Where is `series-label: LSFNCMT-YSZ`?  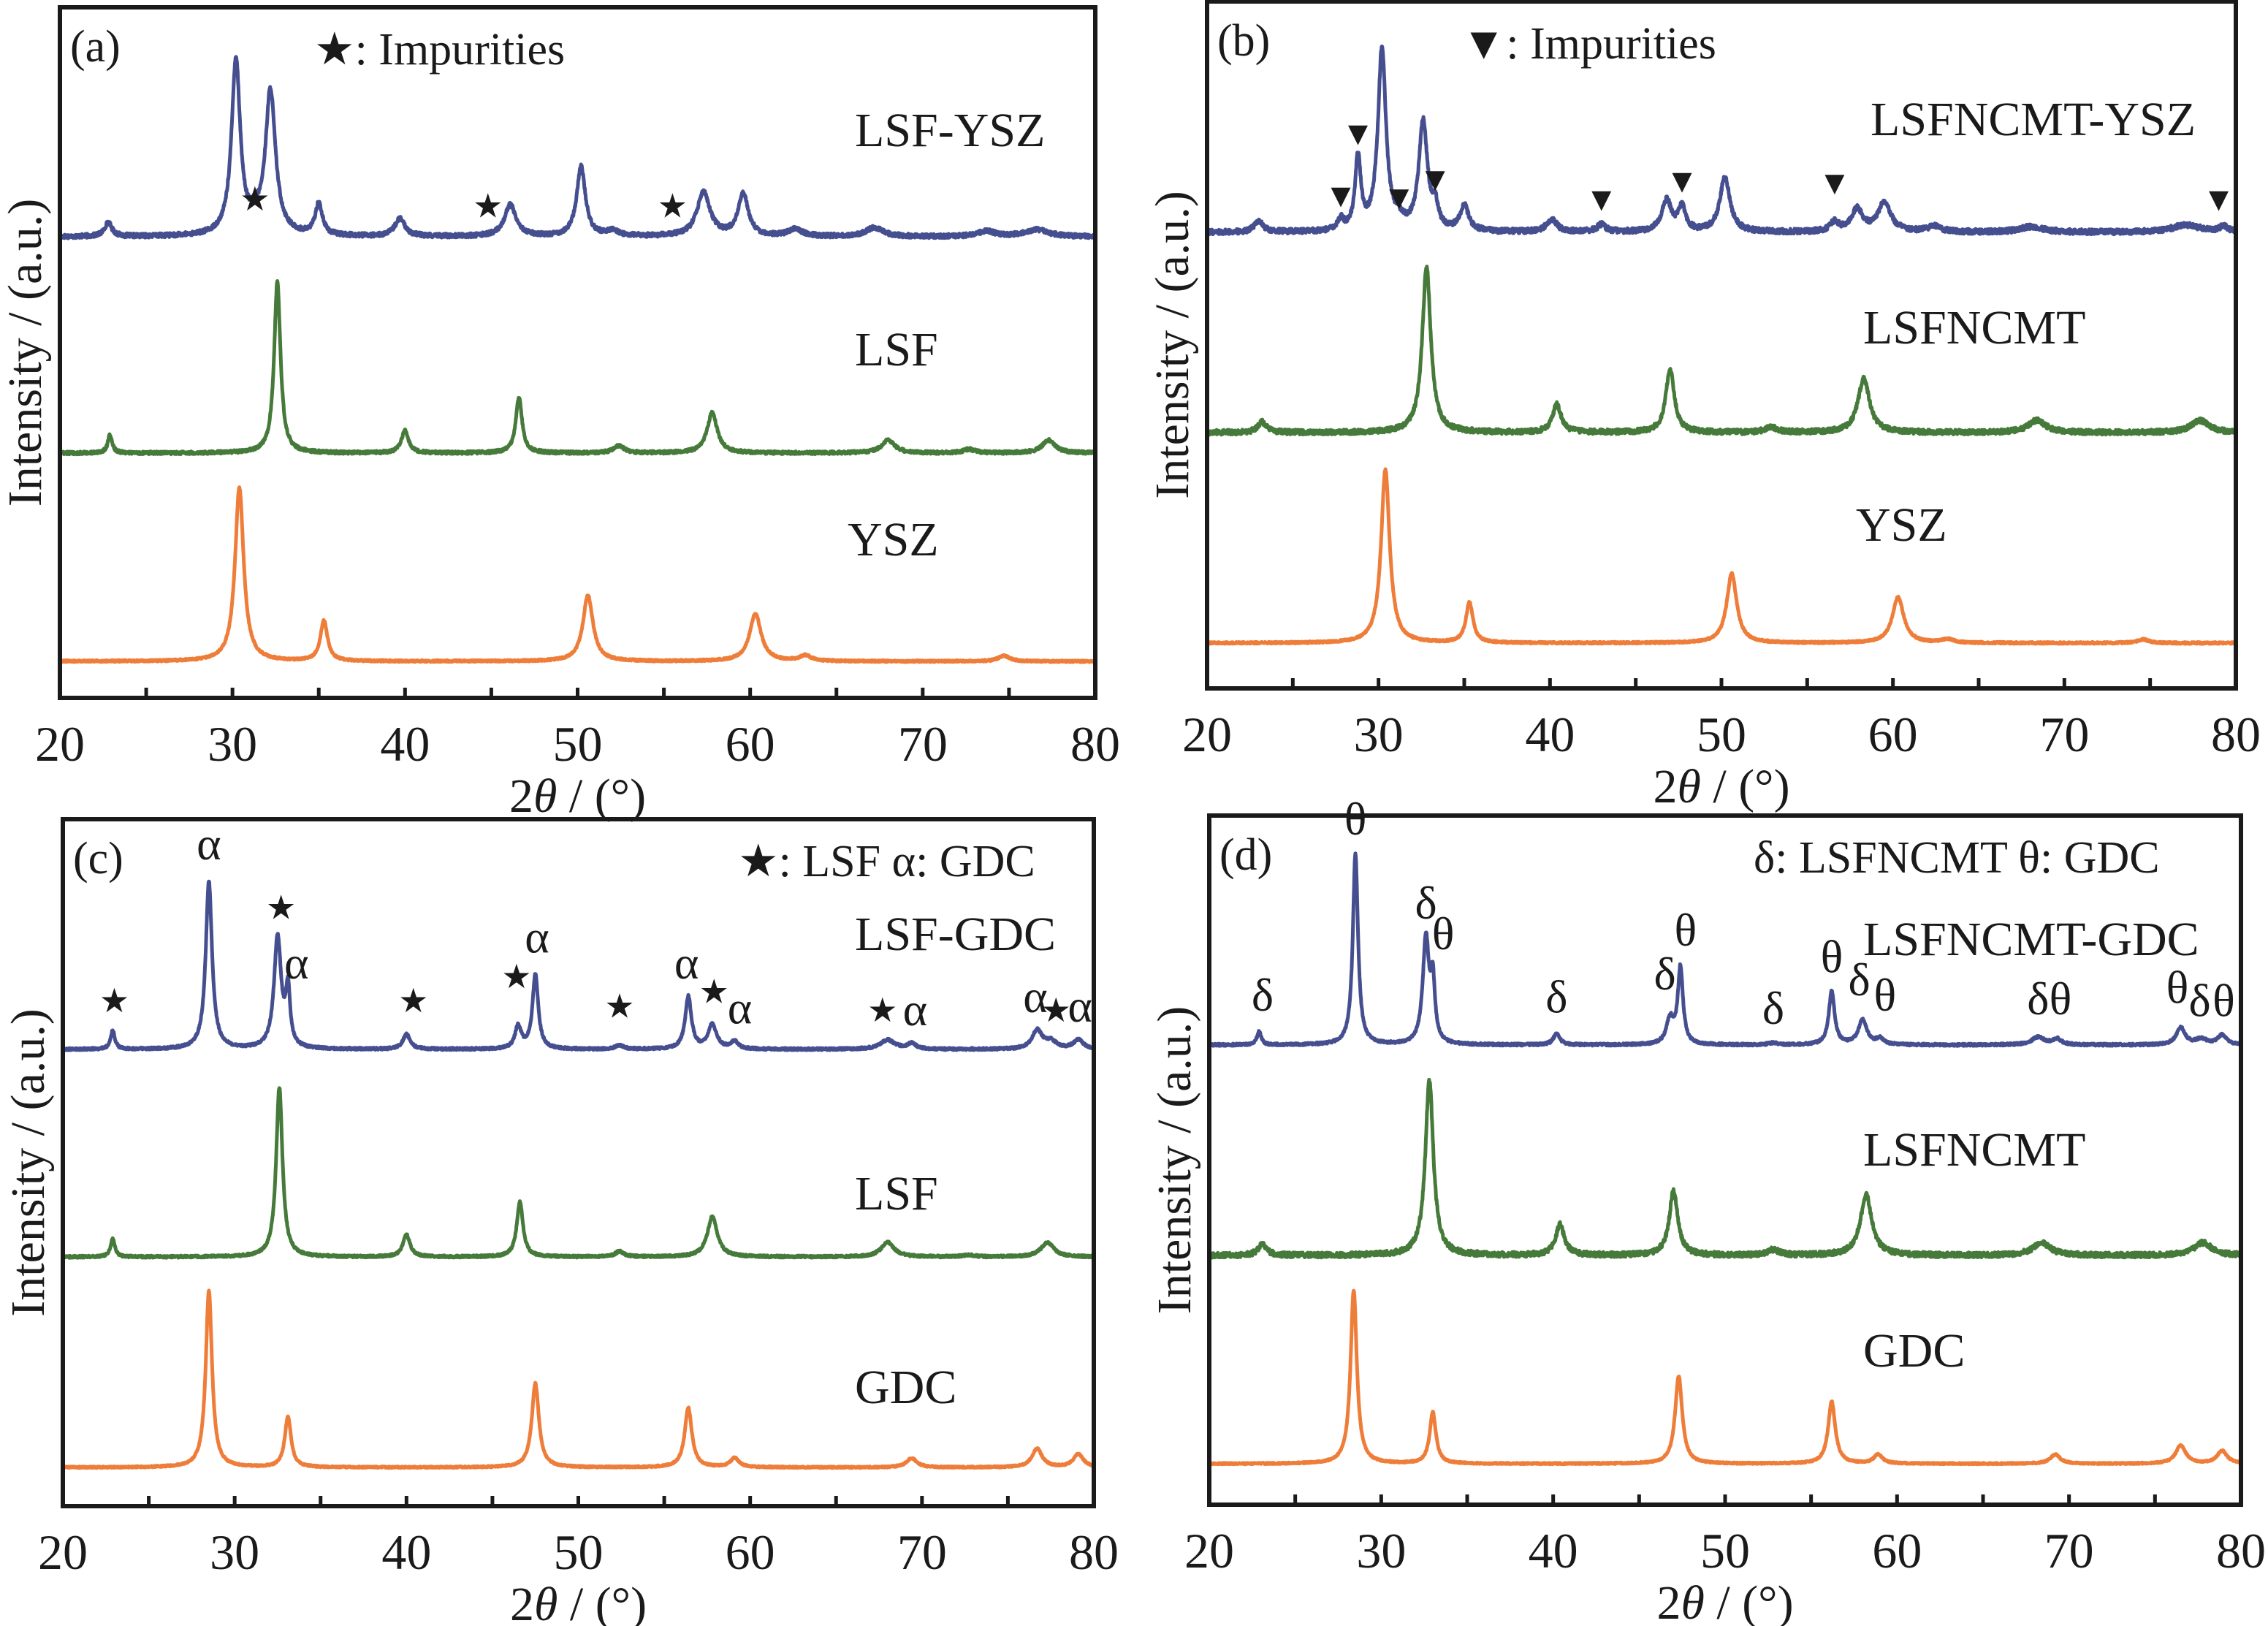 series-label: LSFNCMT-YSZ is located at coordinates (2033, 119).